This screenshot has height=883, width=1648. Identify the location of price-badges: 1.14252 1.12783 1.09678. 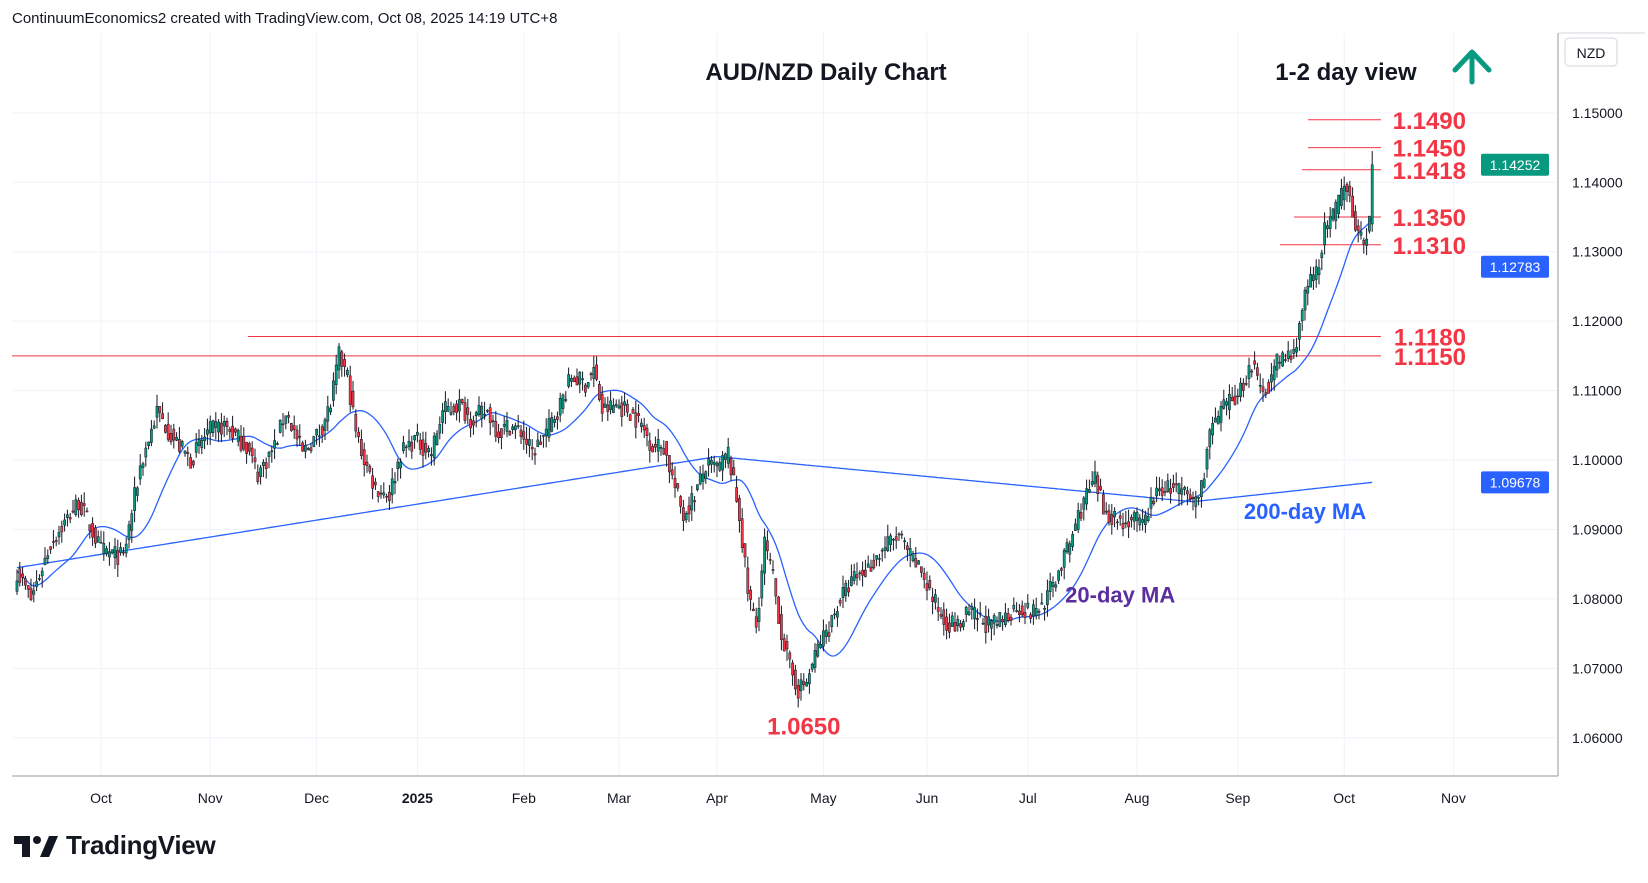
(1515, 323).